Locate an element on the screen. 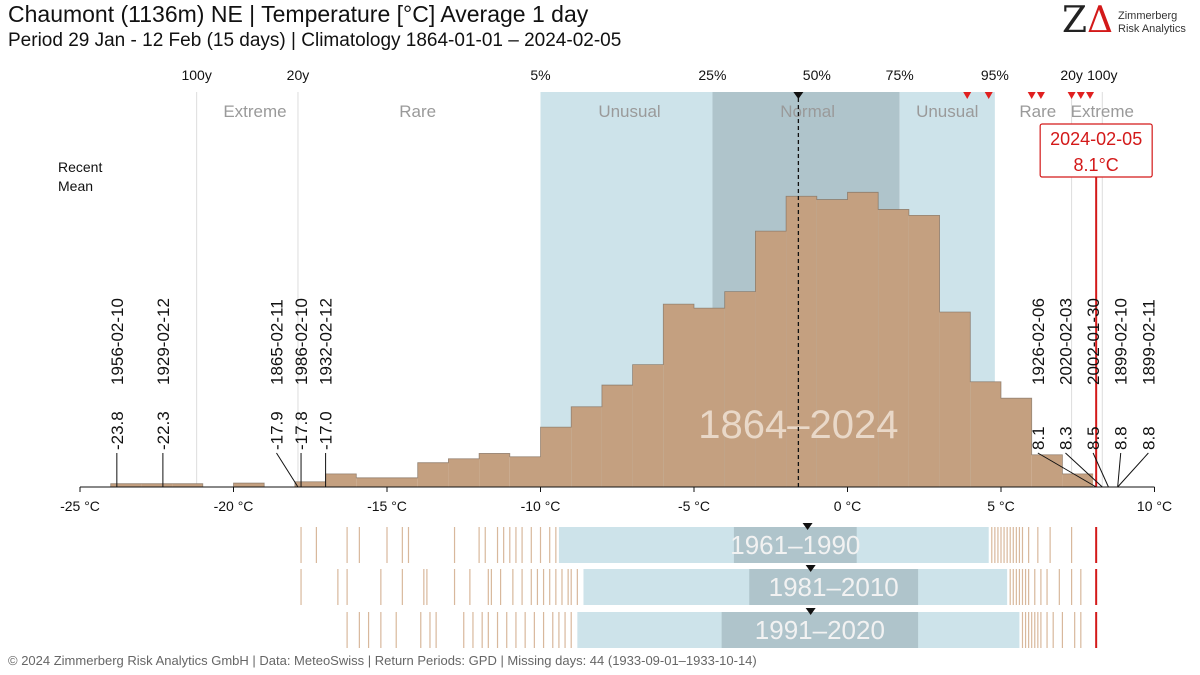  climatology-strip-label: 1961–1990 is located at coordinates (795, 545).